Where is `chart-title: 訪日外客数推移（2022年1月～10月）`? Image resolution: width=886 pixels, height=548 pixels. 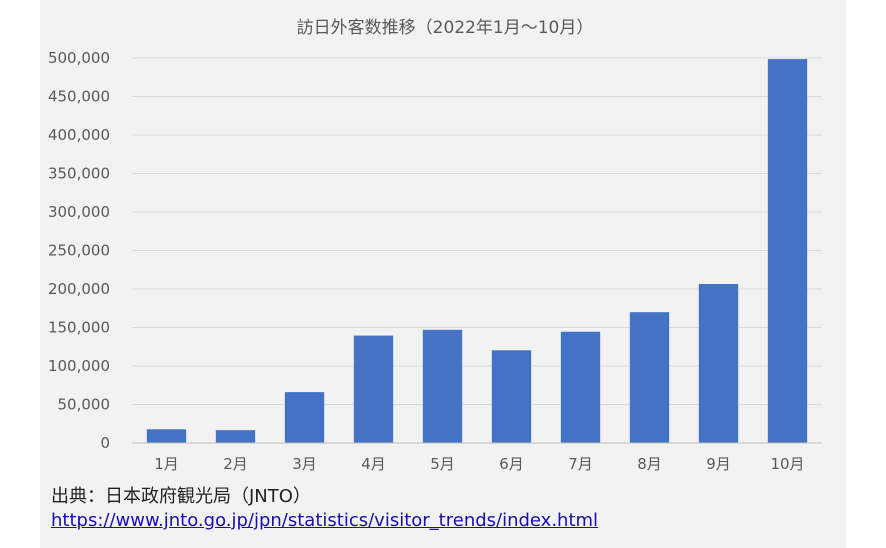
chart-title: 訪日外客数推移（2022年1月～10月） is located at coordinates (445, 28).